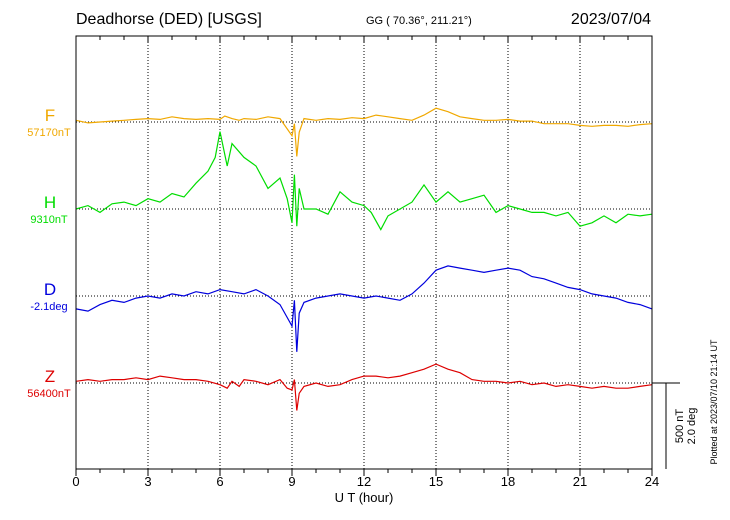 The image size is (730, 520). Describe the element at coordinates (48, 307) in the screenshot. I see `baseline-label-d: -2.1deg` at that location.